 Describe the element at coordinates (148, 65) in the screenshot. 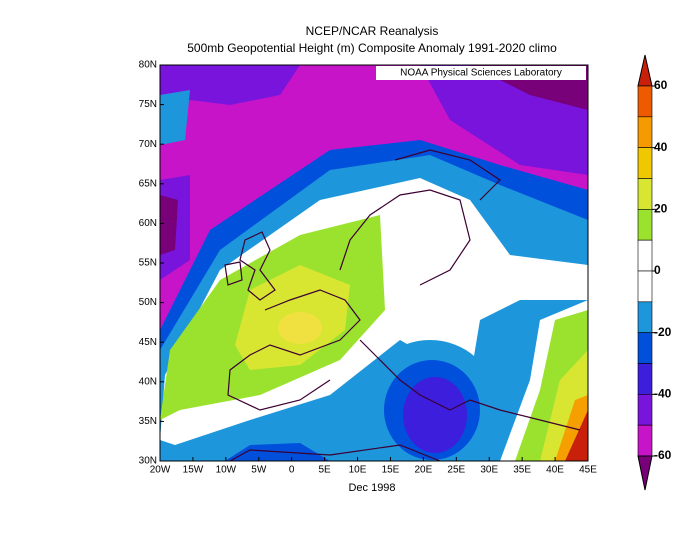

I see `lat-label: 80N` at that location.